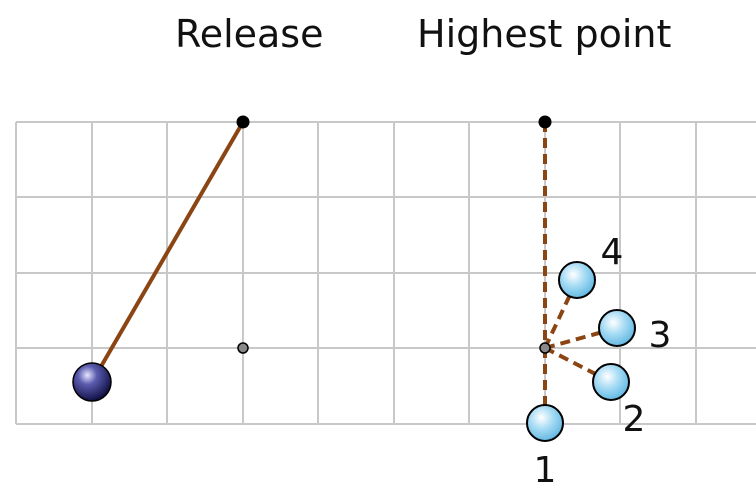 Image resolution: width=756 pixels, height=488 pixels. I want to click on release-title: Release, so click(249, 34).